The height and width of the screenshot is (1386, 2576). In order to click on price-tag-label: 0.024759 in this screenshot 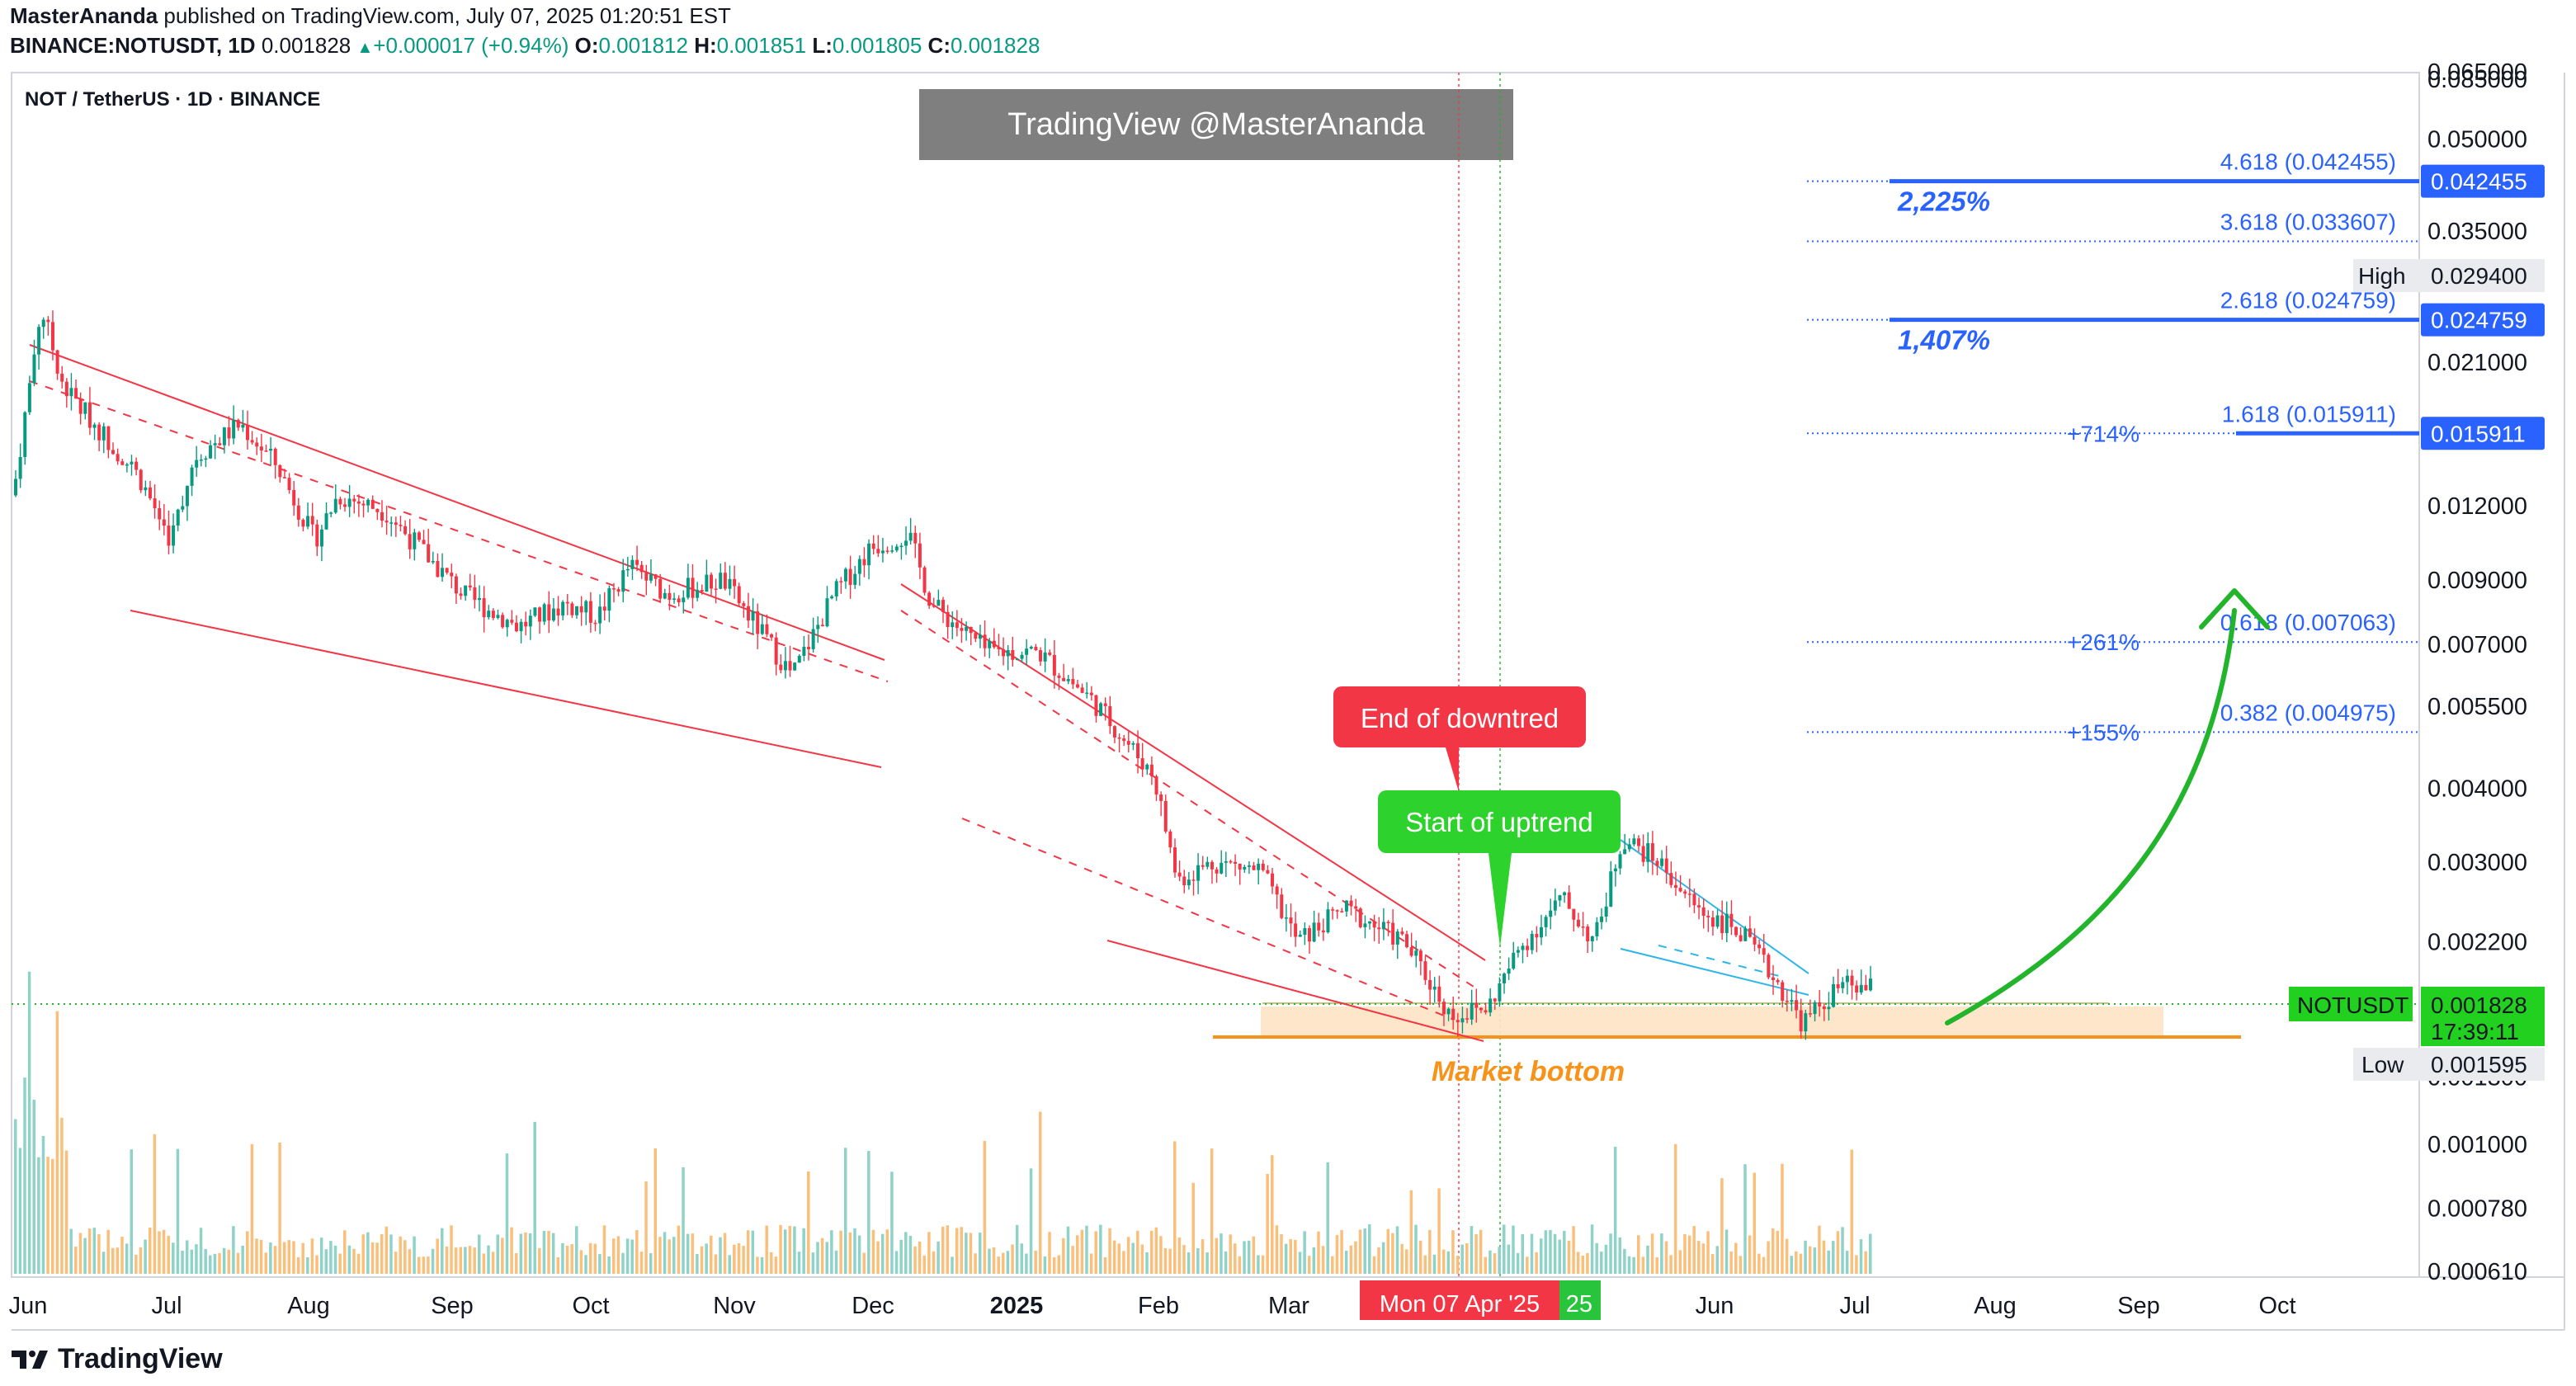, I will do `click(2479, 320)`.